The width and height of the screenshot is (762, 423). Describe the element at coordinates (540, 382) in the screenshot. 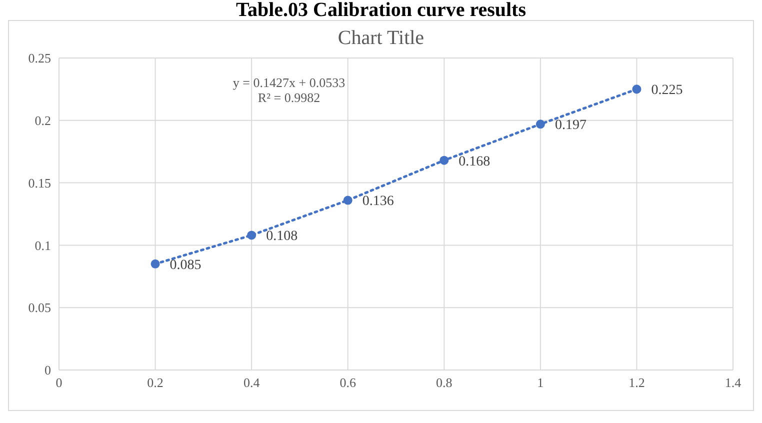

I see `x-tick-label: 1` at that location.